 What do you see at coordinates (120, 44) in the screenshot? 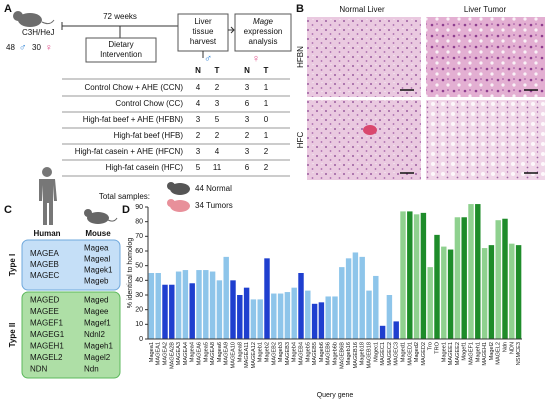
I see `diet-box-text: Dietary` at bounding box center [120, 44].